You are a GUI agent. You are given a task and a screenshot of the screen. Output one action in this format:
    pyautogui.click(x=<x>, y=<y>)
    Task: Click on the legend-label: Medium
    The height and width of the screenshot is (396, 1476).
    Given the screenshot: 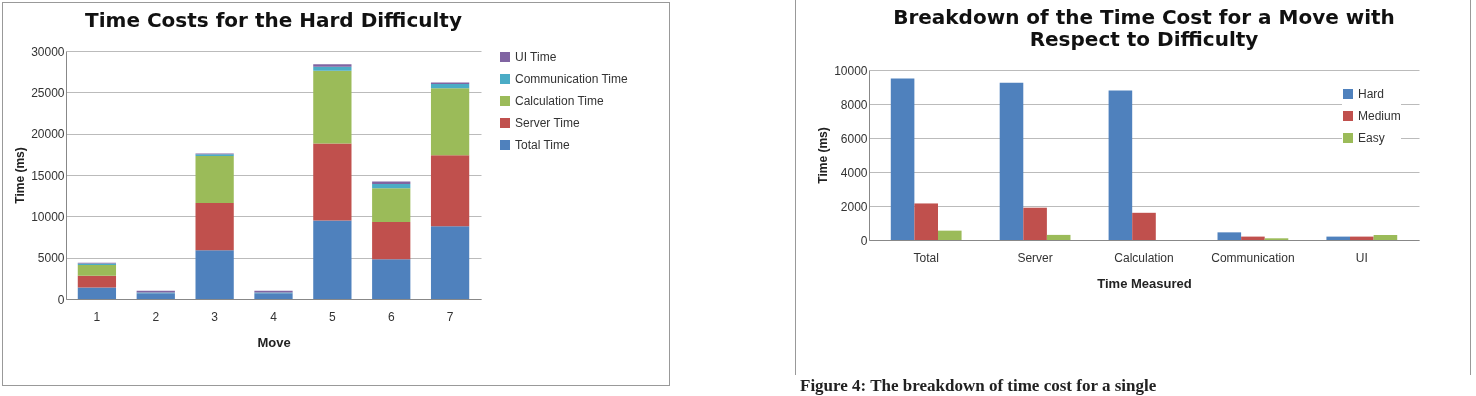 What is the action you would take?
    pyautogui.click(x=1379, y=116)
    